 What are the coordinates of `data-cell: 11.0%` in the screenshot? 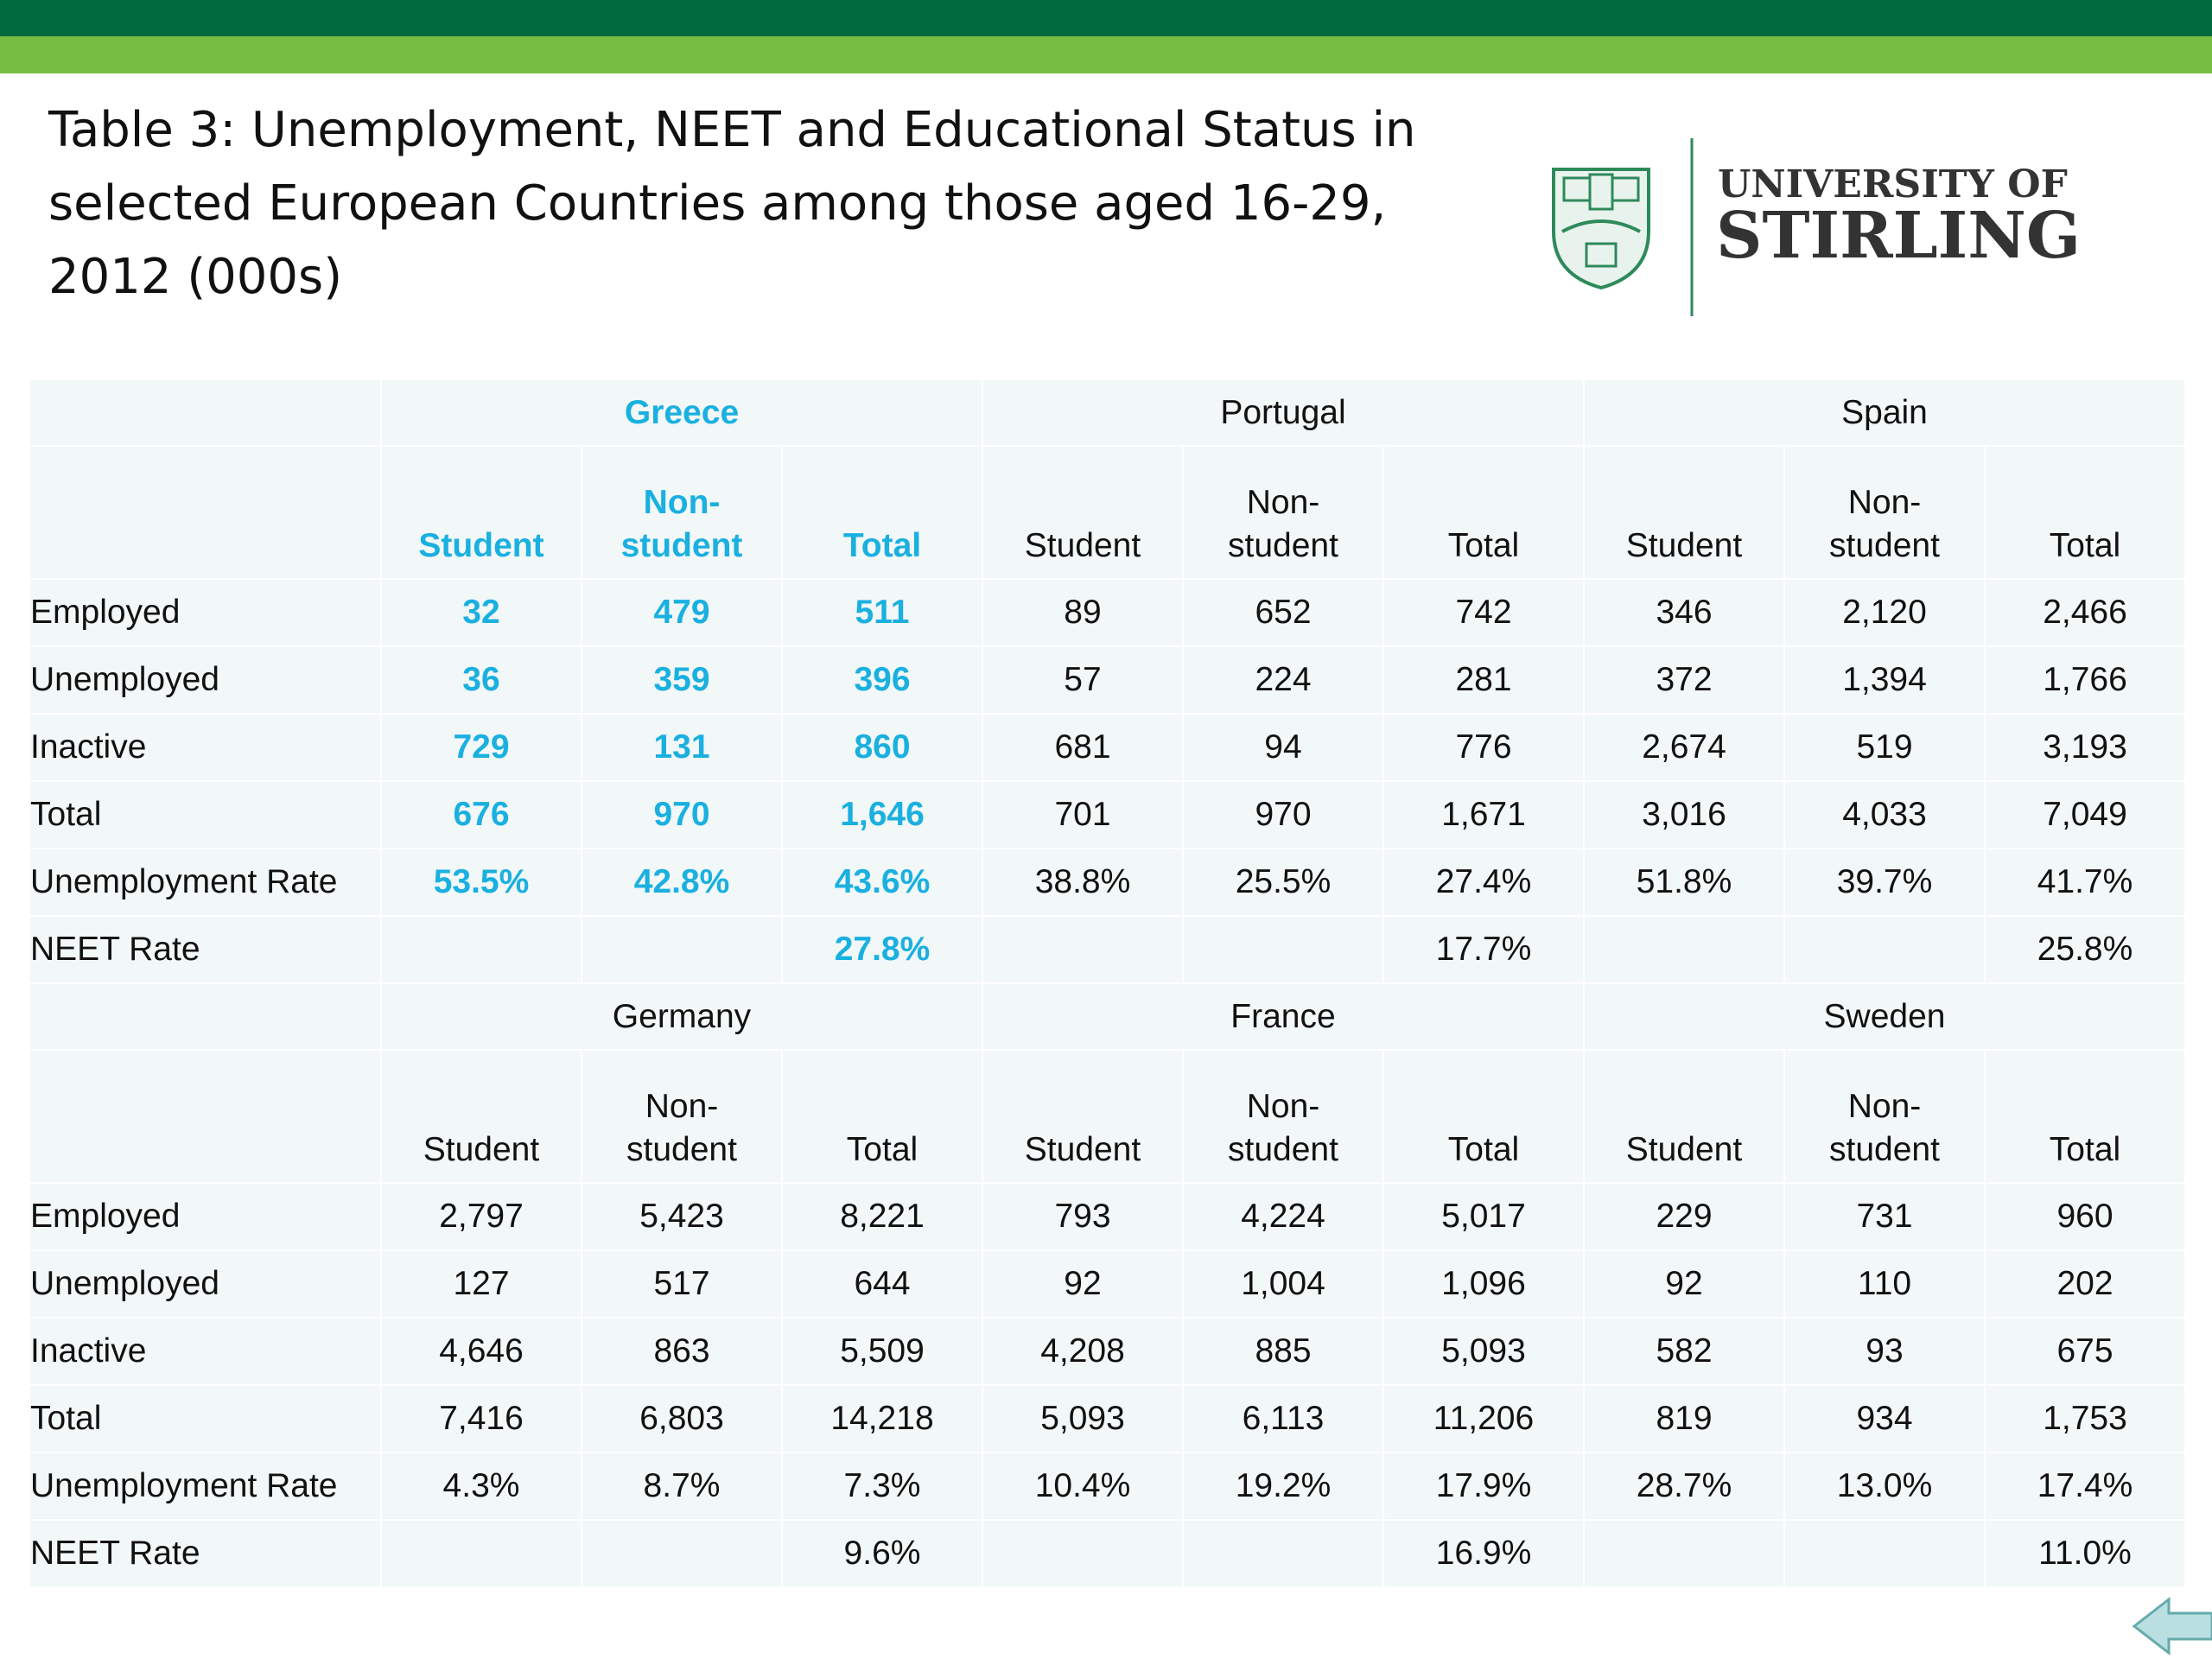 It's located at (2085, 1553).